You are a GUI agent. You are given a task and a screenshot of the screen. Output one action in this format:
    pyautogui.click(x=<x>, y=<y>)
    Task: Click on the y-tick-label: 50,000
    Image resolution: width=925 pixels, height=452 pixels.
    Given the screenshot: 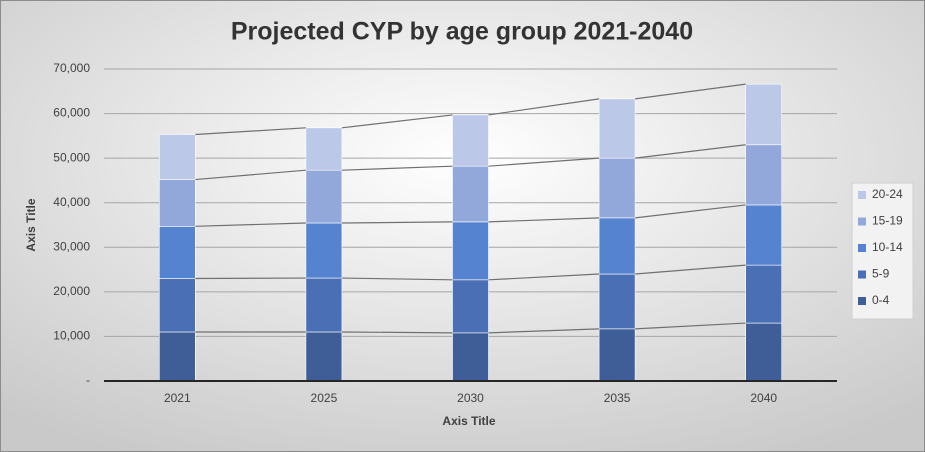 What is the action you would take?
    pyautogui.click(x=71, y=157)
    